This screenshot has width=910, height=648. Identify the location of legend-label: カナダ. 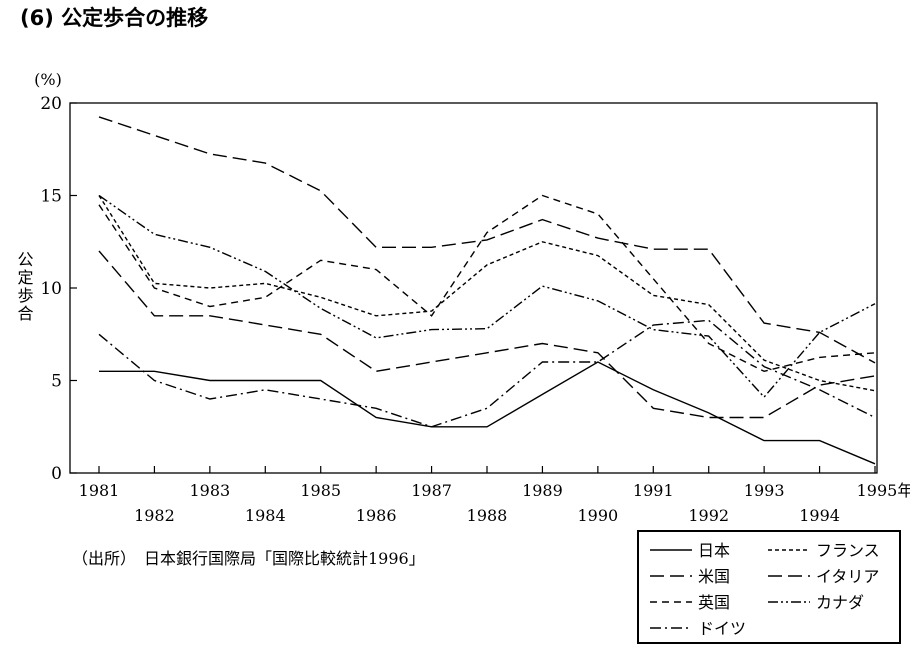
(840, 602).